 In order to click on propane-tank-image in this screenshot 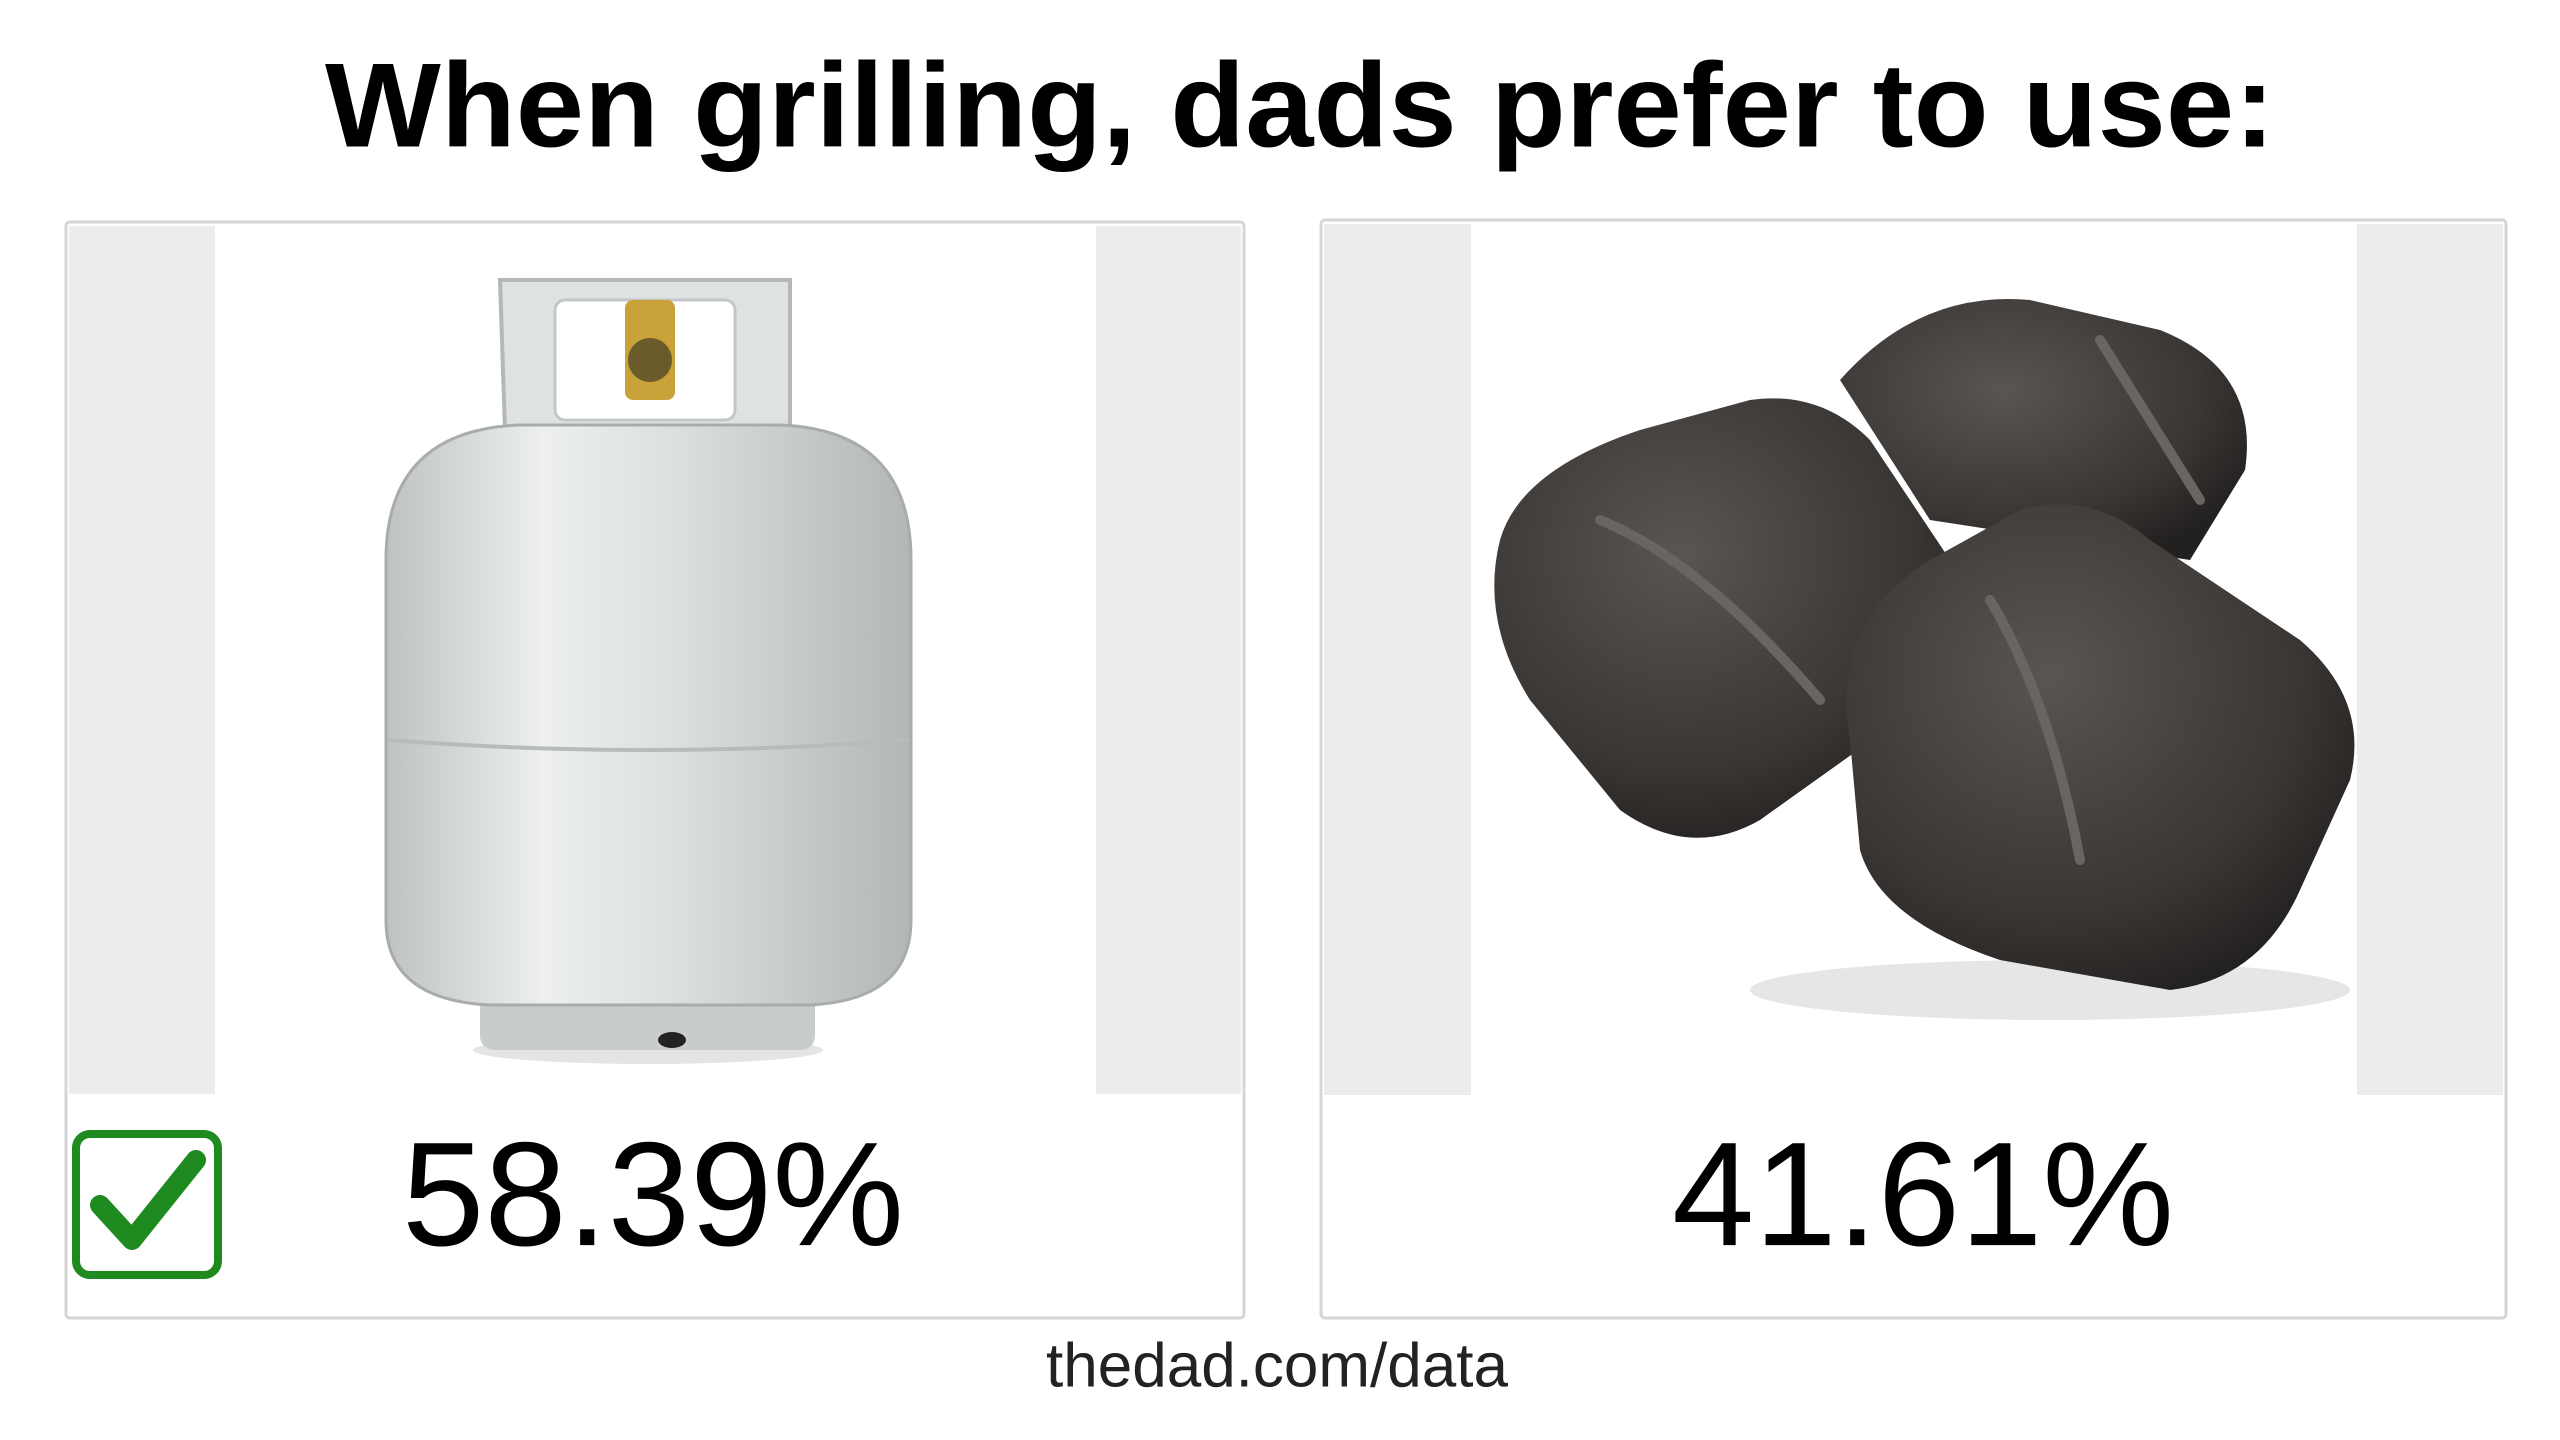, I will do `click(648, 671)`.